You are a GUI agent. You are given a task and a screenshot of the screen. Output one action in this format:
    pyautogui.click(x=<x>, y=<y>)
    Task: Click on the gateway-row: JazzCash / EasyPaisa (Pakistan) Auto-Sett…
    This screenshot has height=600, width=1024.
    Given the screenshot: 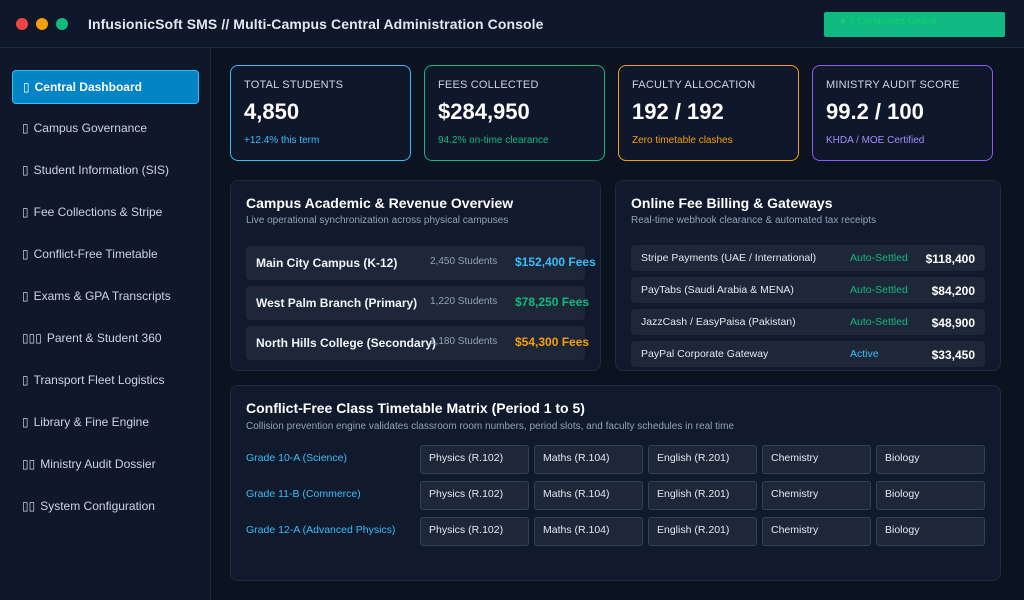 What is the action you would take?
    pyautogui.click(x=808, y=322)
    